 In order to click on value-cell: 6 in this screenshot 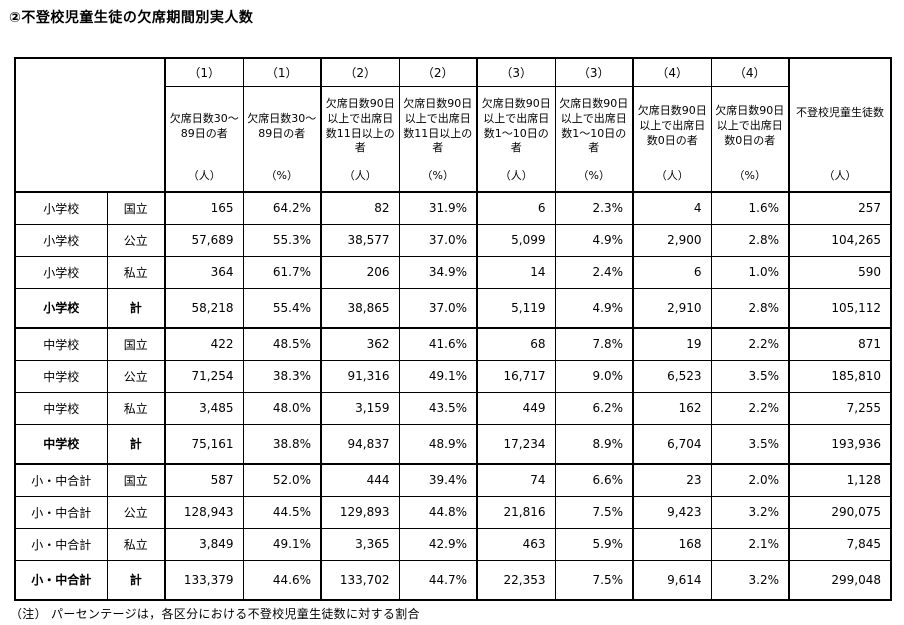, I will do `click(516, 208)`.